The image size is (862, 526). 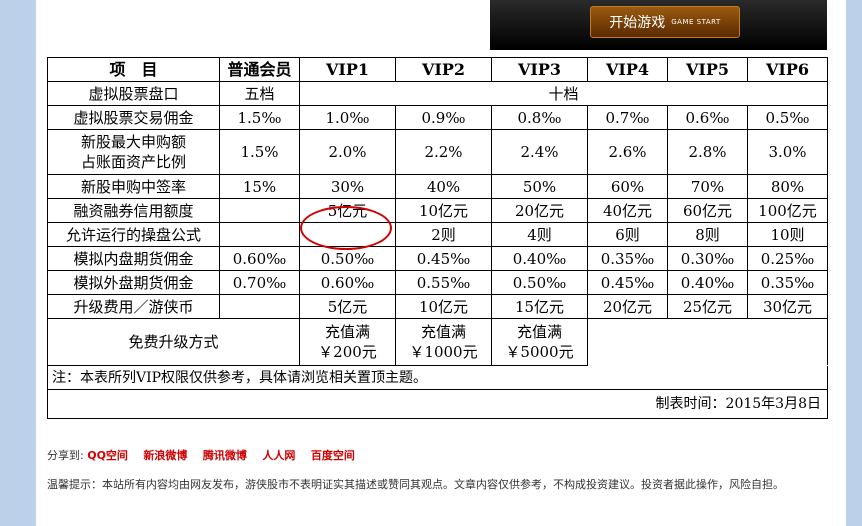 What do you see at coordinates (133, 306) in the screenshot?
I see `row-label: 升级费用／游侠币` at bounding box center [133, 306].